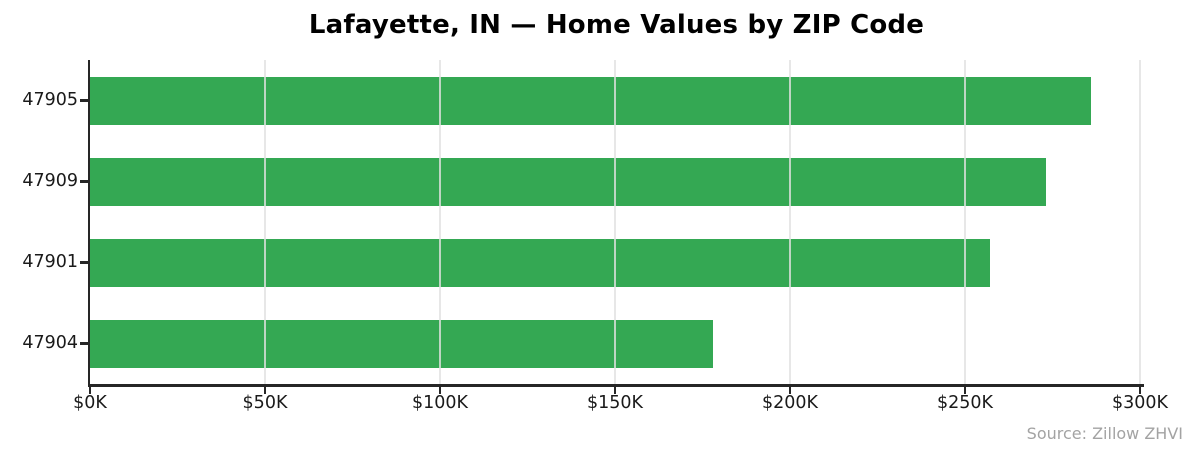  I want to click on source-note: Source: Zillow ZHVI, so click(1104, 433).